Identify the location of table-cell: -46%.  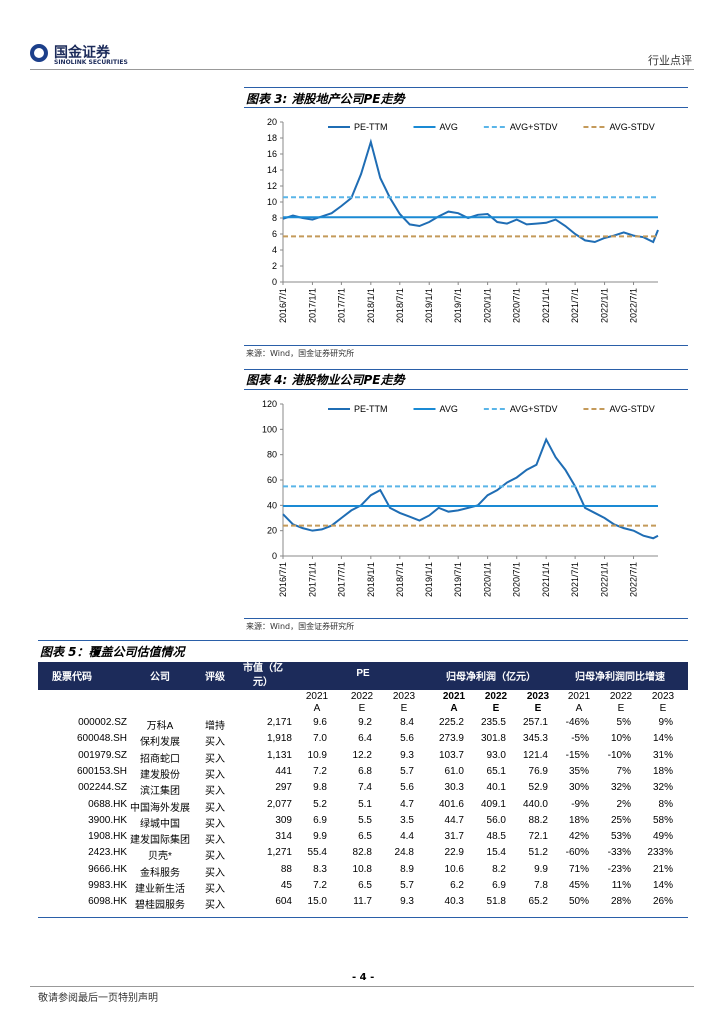
(577, 722).